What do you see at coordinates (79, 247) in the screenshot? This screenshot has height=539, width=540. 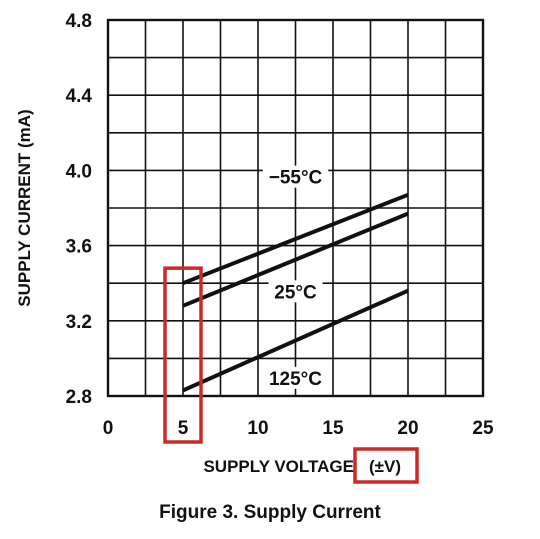 I see `y-tick-label: 3.6` at bounding box center [79, 247].